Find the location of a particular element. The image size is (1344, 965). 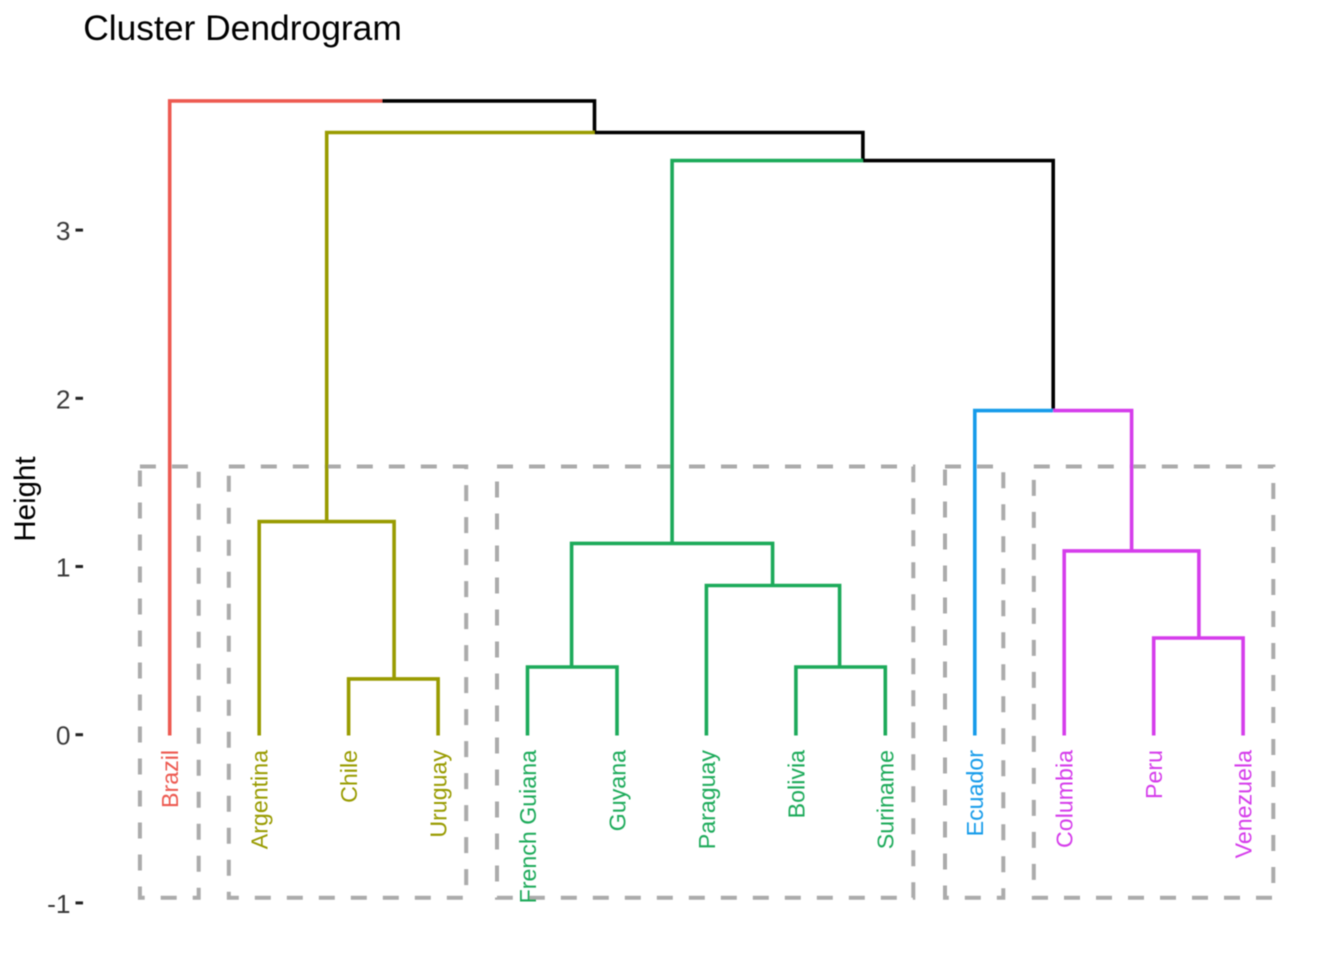

svg-text: 2 is located at coordinates (63, 399).